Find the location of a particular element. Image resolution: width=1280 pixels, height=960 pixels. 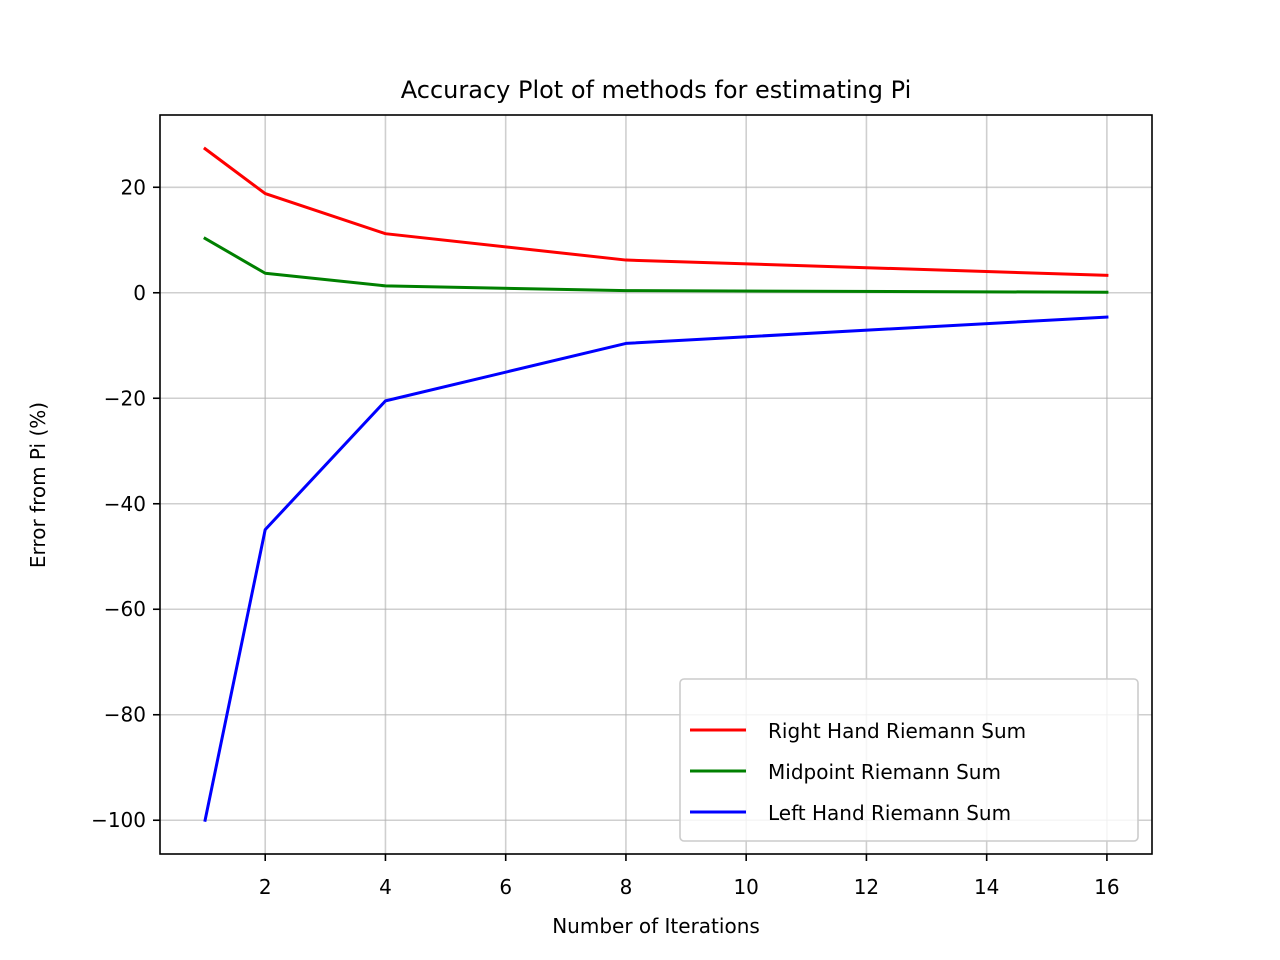

y-tick-label: −60 is located at coordinates (125, 609).